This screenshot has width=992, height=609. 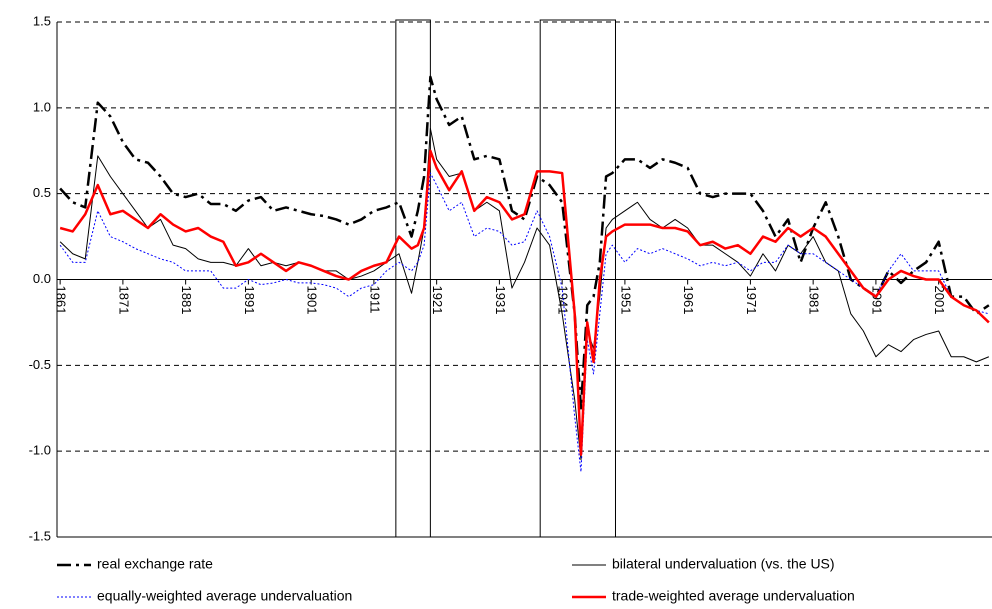 I want to click on x-tick-label: 1861, so click(x=61, y=300).